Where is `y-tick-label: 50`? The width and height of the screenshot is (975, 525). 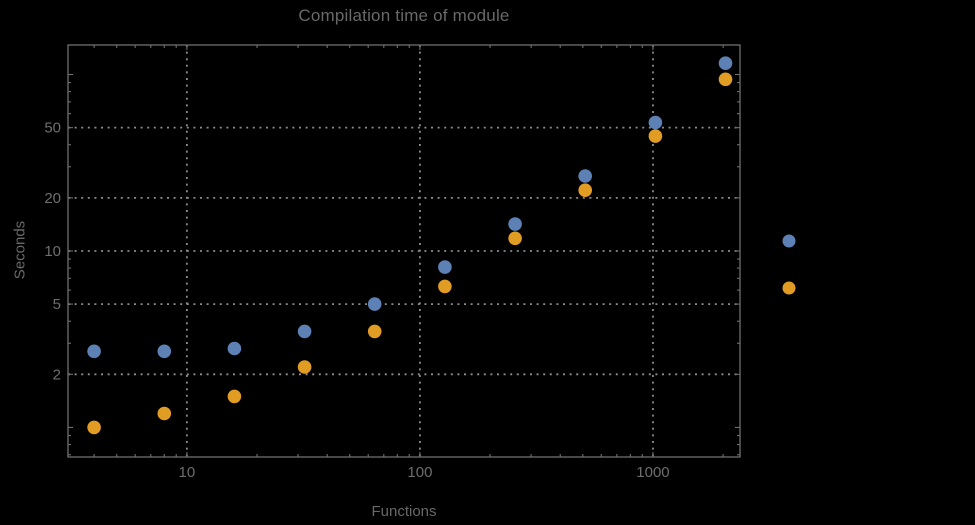 y-tick-label: 50 is located at coordinates (52, 128).